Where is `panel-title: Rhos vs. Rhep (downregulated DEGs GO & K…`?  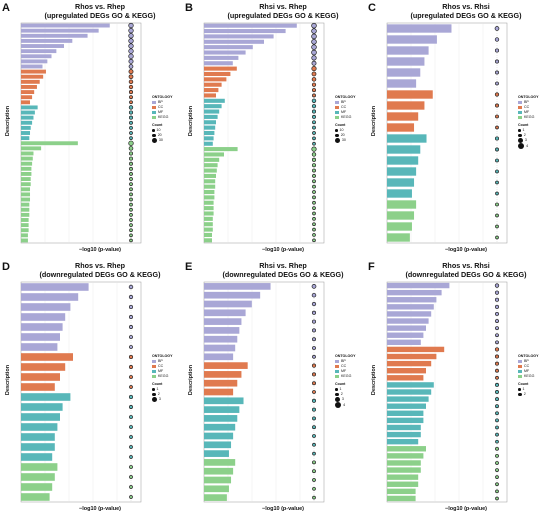 panel-title: Rhos vs. Rhep (downregulated DEGs GO & K… is located at coordinates (100, 270).